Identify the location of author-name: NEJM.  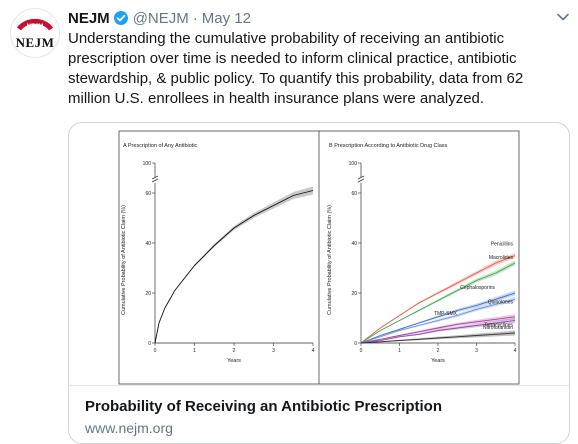
(89, 18).